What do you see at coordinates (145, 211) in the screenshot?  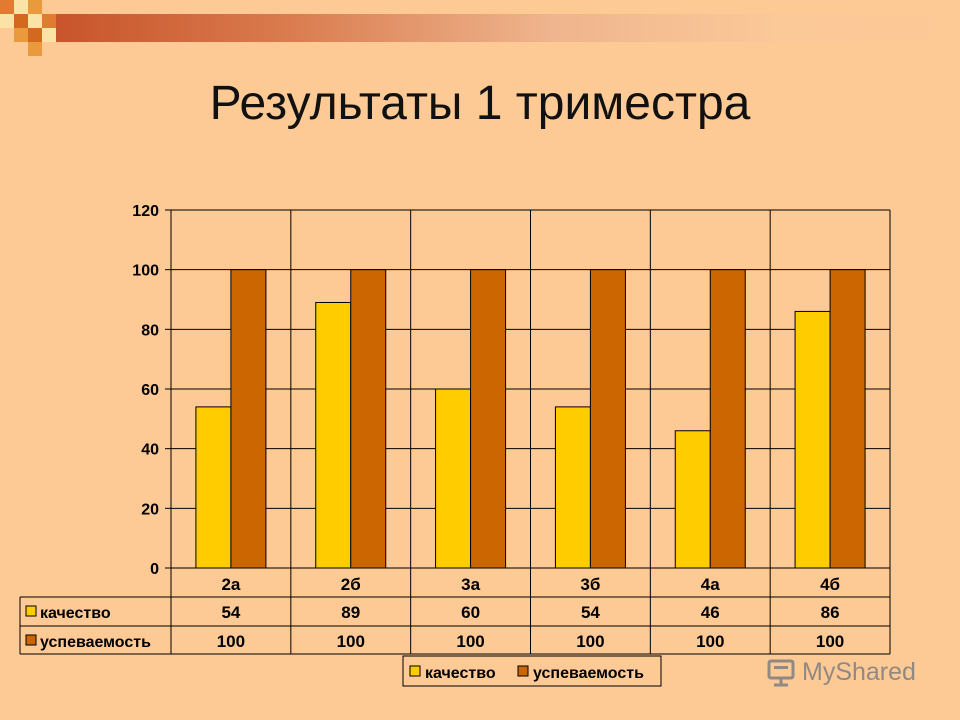 I see `y-tick-label: 120` at bounding box center [145, 211].